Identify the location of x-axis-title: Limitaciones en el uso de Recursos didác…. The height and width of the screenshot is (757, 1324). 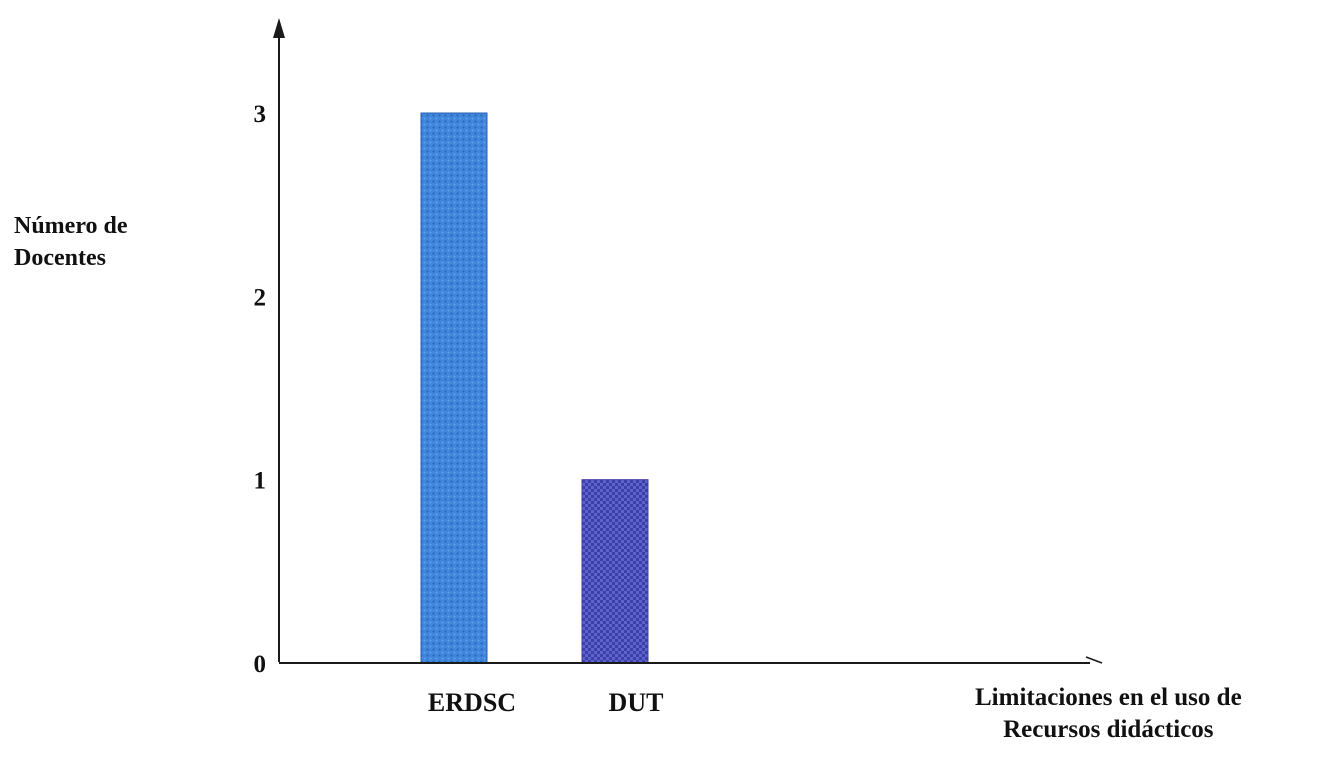
(1108, 714).